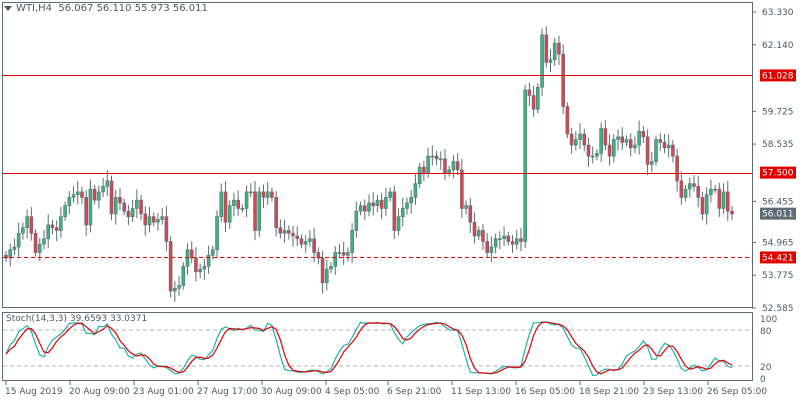 This screenshot has height=400, width=800. What do you see at coordinates (414, 392) in the screenshot?
I see `svg-text: 6 Sep 21:00` at bounding box center [414, 392].